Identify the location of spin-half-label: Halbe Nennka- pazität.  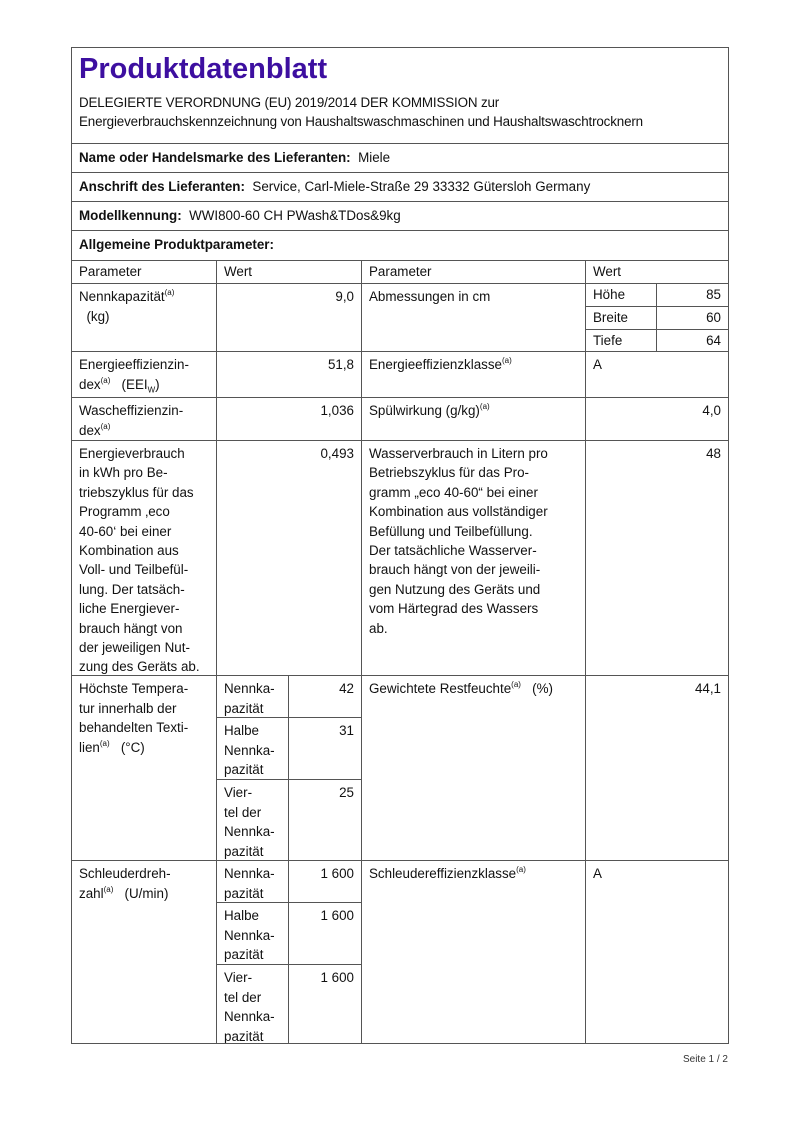
(252, 933).